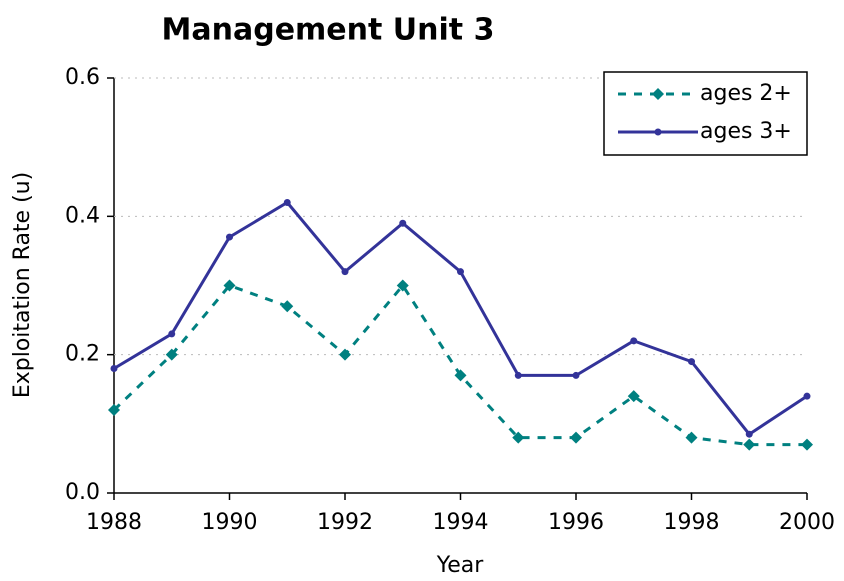 The height and width of the screenshot is (581, 844). What do you see at coordinates (82, 354) in the screenshot?
I see `y-tick-label: 0.2` at bounding box center [82, 354].